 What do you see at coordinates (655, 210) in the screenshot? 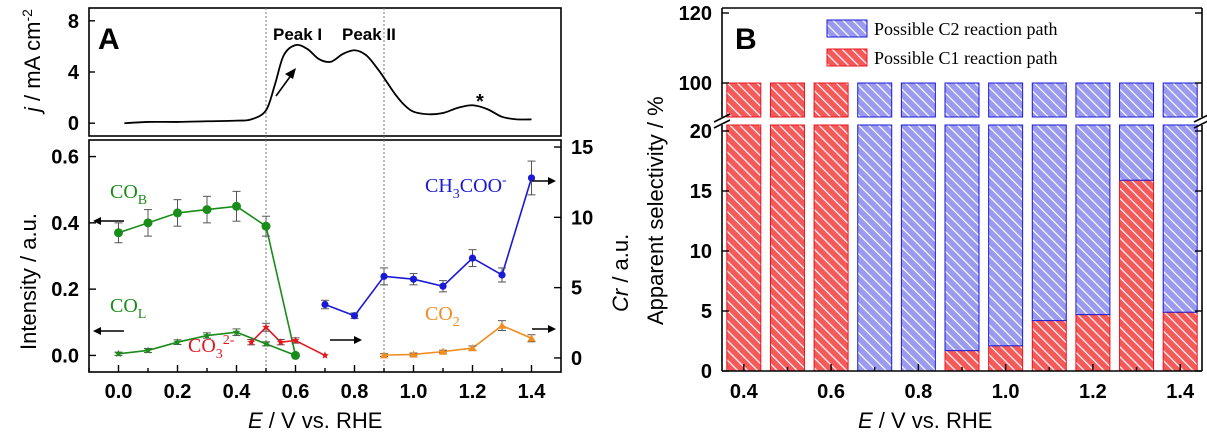
I see `selectivity-axis-label: Apparent selectivity / %` at bounding box center [655, 210].